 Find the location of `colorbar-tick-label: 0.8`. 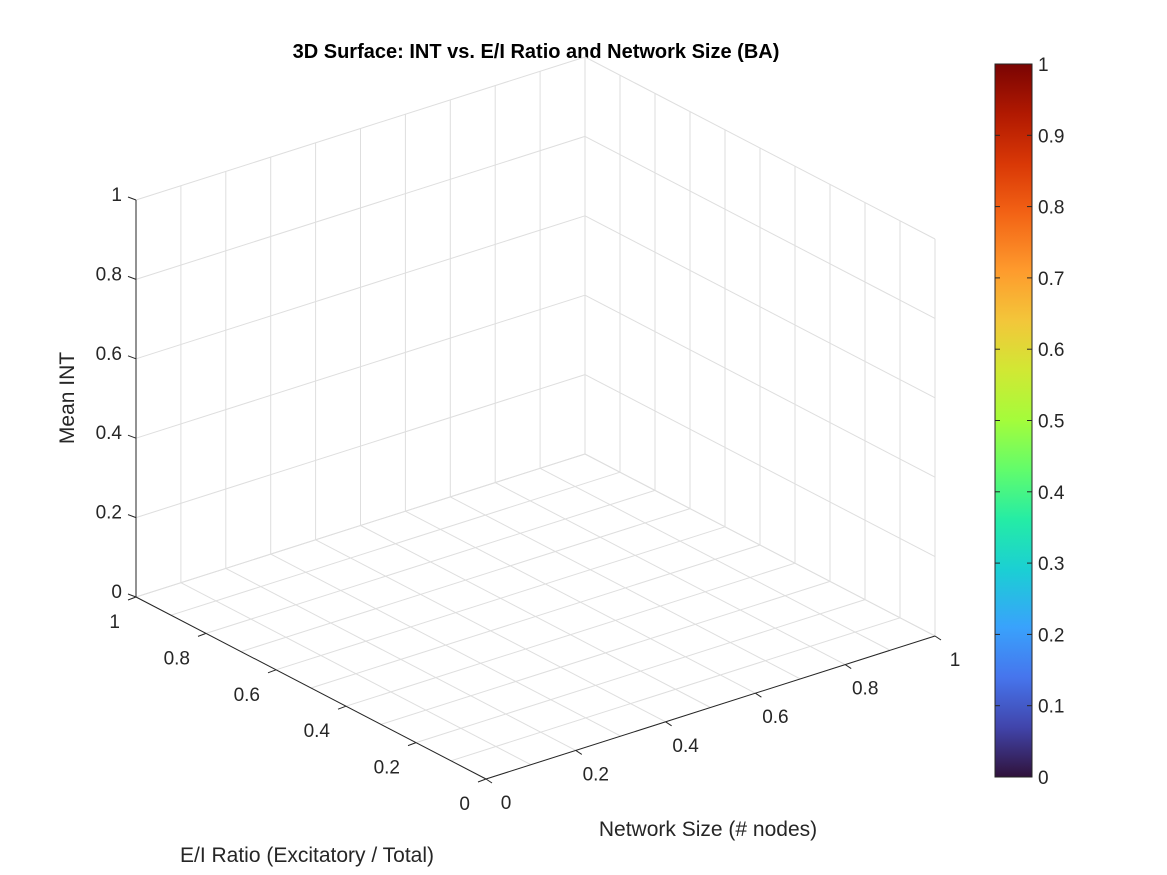

colorbar-tick-label: 0.8 is located at coordinates (1051, 208).